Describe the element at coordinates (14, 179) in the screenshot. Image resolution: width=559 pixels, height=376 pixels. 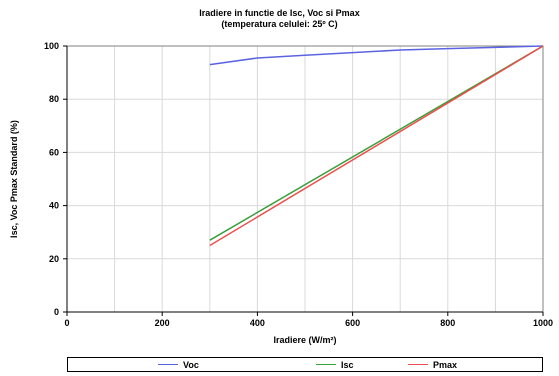
I see `y-axis-title: Isc, Voc Pmax Standard (%)` at that location.